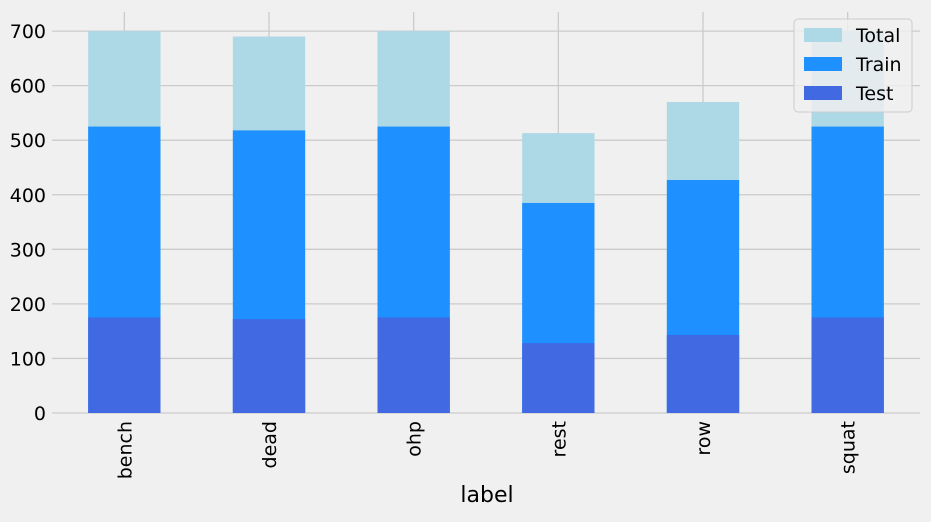 The image size is (931, 522). I want to click on y-tick-label: 300, so click(28, 250).